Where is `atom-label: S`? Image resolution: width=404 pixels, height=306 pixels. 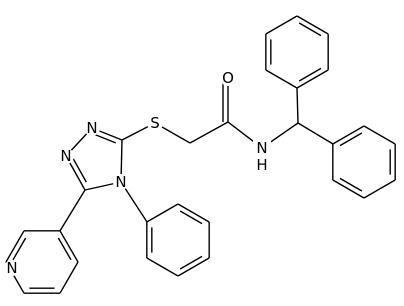
atom-label: S is located at coordinates (155, 123).